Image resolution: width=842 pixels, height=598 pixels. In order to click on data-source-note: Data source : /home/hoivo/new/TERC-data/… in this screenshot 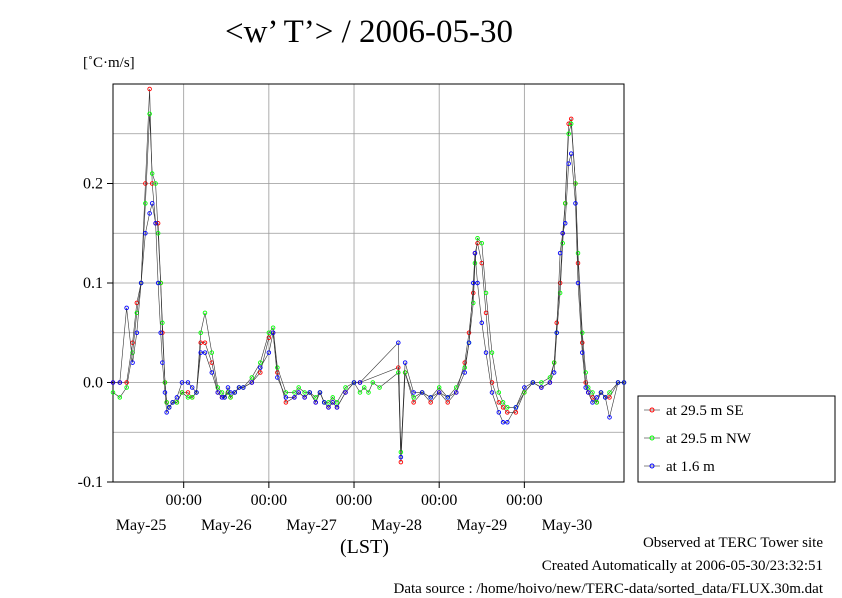, I will do `click(608, 589)`.